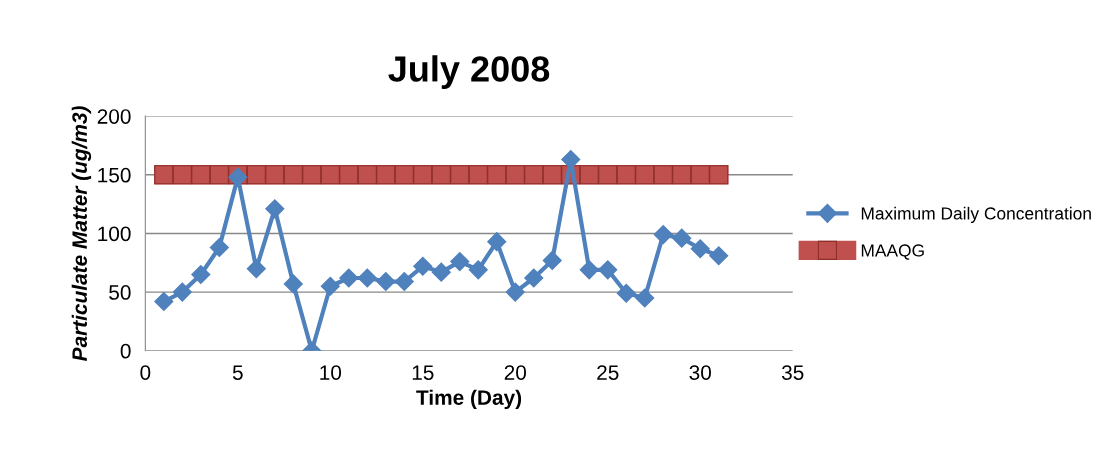  What do you see at coordinates (237, 372) in the screenshot?
I see `x-tick-label: 5` at bounding box center [237, 372].